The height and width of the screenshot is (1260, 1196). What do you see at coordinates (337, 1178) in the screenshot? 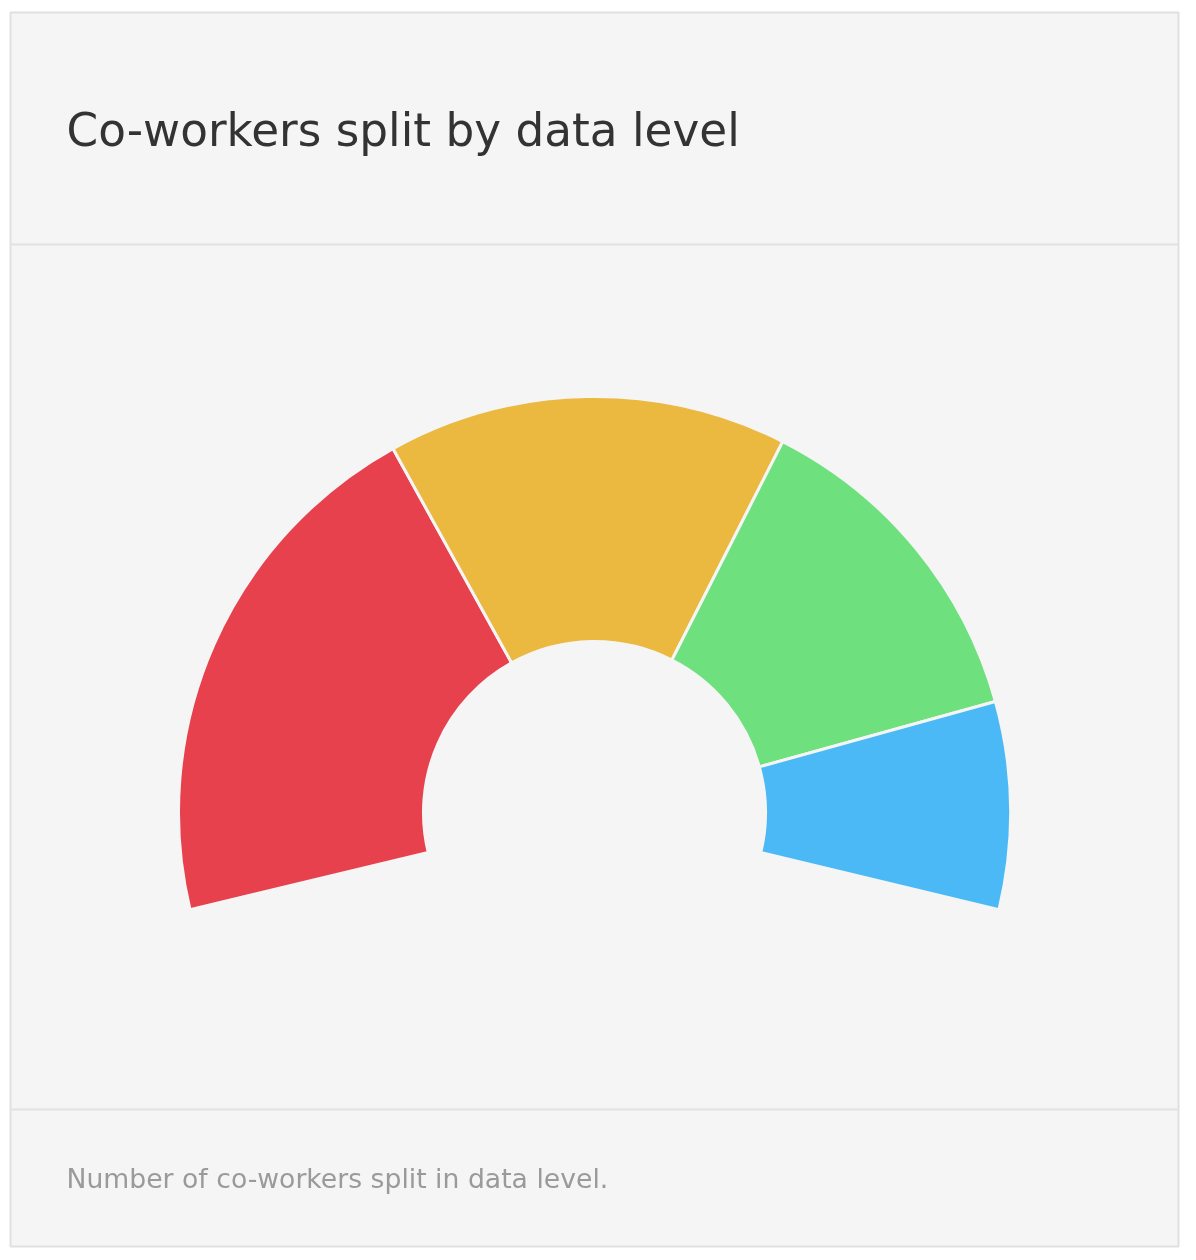
I see `text: Number of co-workers split in data level.` at bounding box center [337, 1178].